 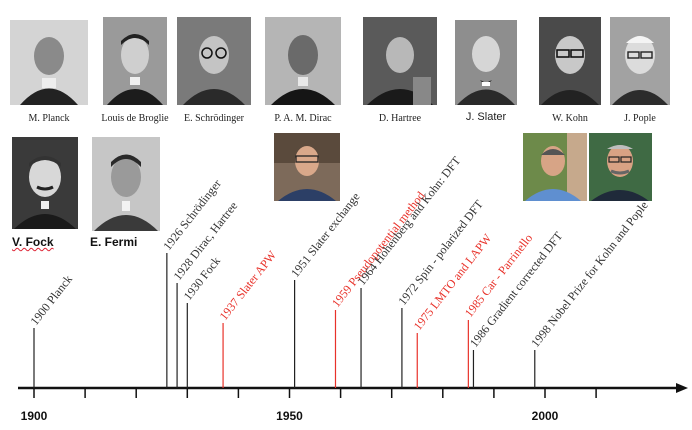 What do you see at coordinates (545, 416) in the screenshot?
I see `axis-tick-label: 2000` at bounding box center [545, 416].